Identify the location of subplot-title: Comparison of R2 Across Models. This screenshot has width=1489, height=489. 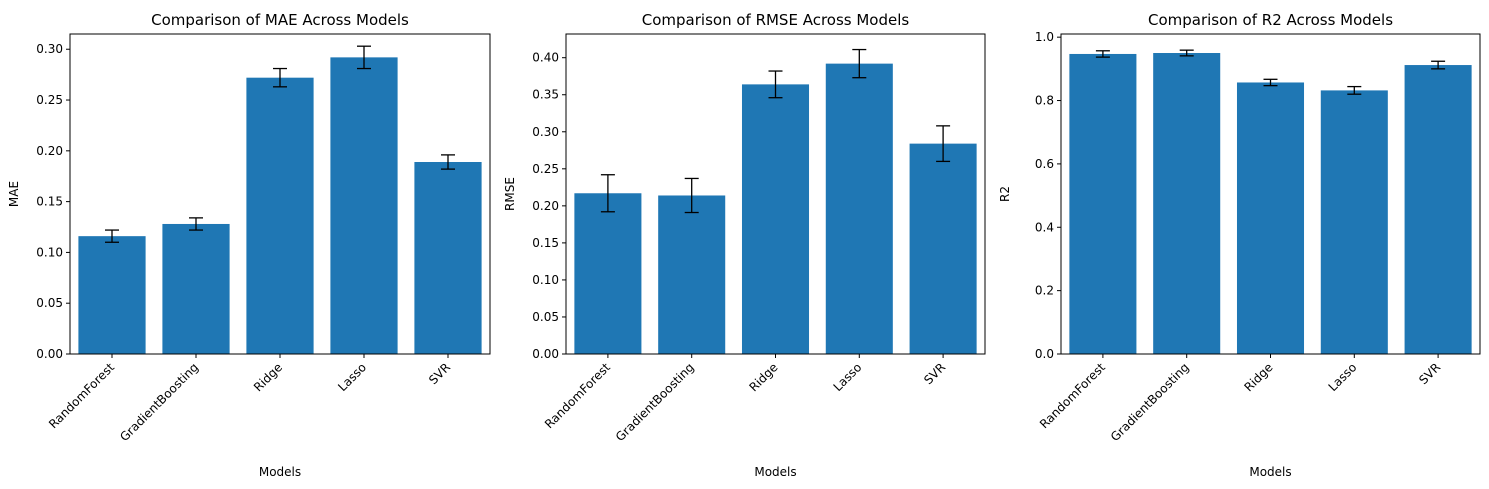
(1270, 20).